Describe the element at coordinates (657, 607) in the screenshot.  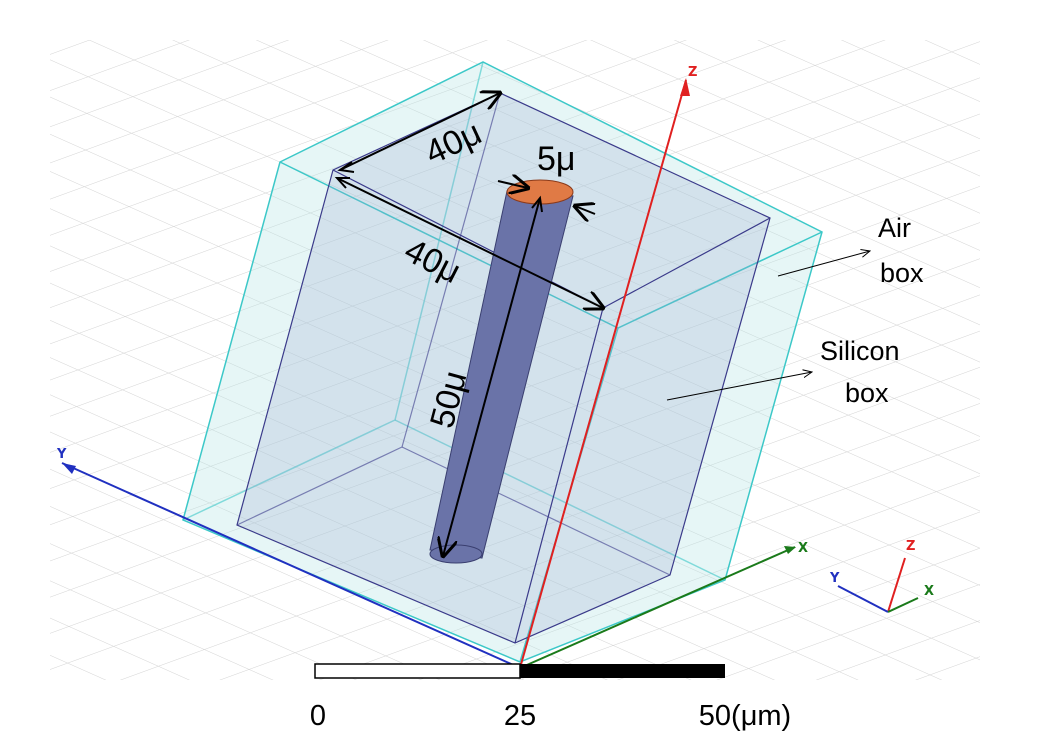
I see `x-axis` at that location.